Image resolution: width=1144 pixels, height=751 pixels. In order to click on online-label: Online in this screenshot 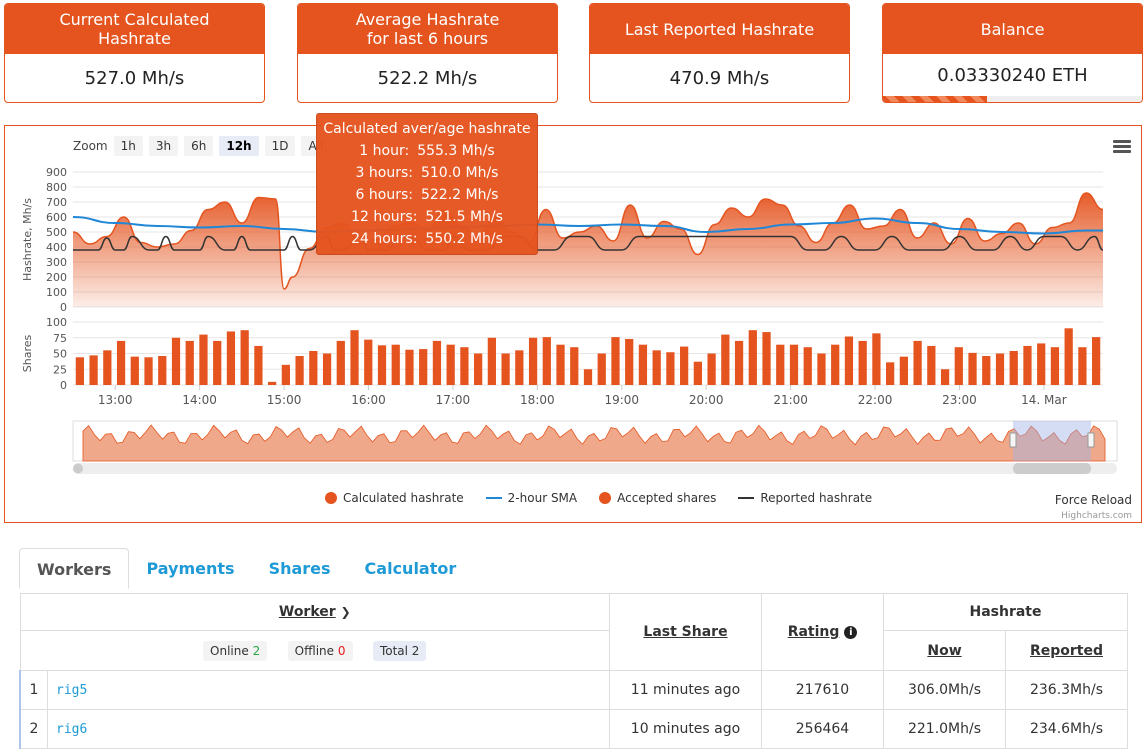, I will do `click(229, 650)`.